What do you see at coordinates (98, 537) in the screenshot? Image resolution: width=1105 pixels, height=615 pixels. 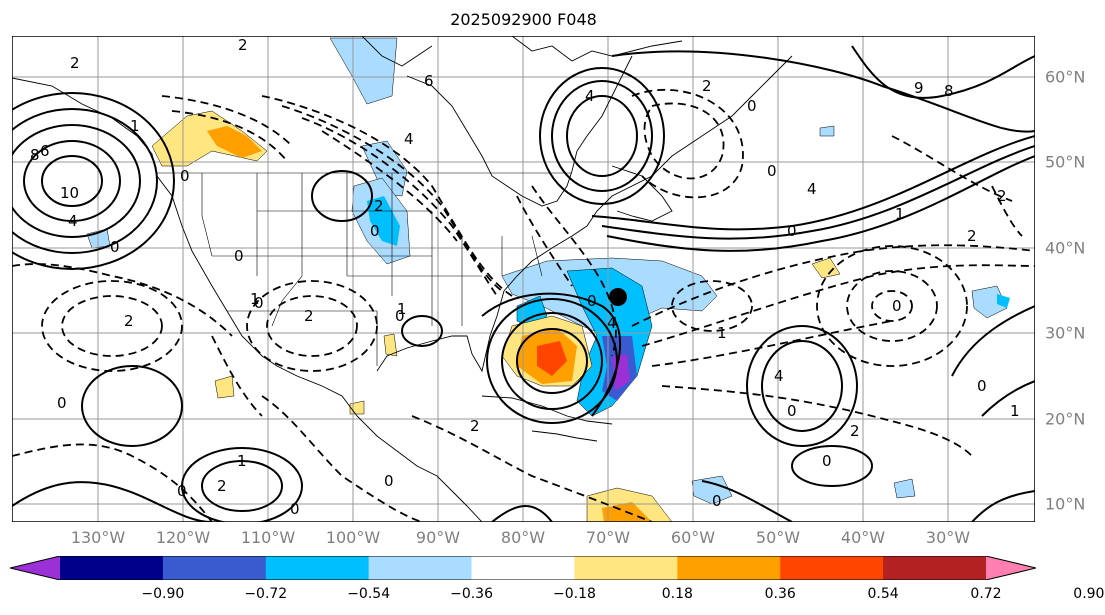 I see `lon-label: 130°W` at bounding box center [98, 537].